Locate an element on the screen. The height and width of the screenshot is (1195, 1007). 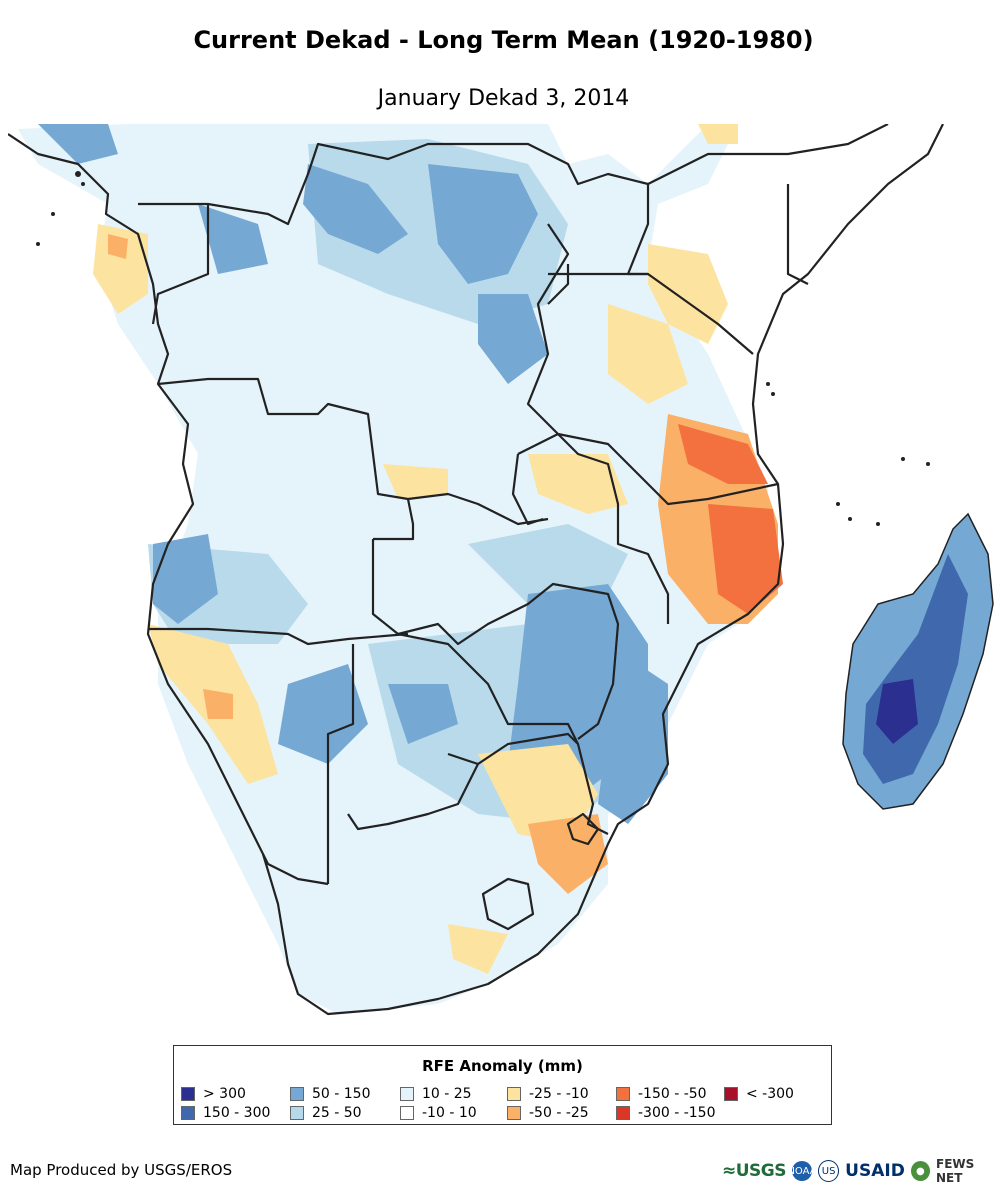
legend-item: -300 - -150 is located at coordinates (670, 1112).